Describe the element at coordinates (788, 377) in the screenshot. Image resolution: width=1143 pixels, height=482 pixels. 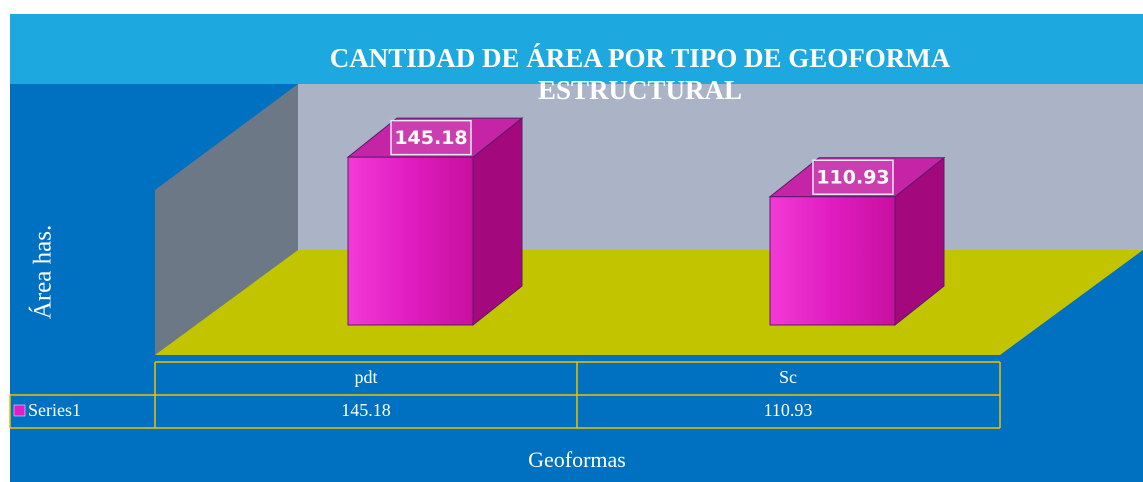
I see `x-tick-label: Sc` at that location.